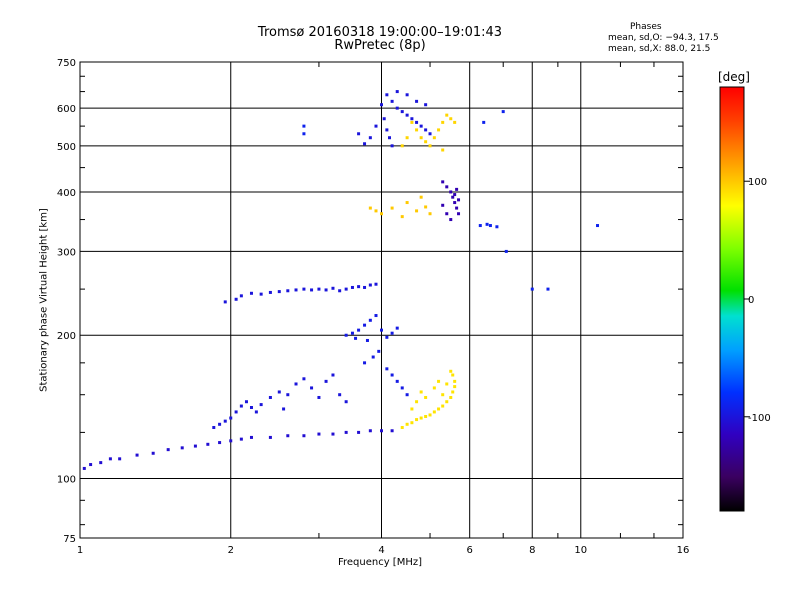 The width and height of the screenshot is (800, 600). Describe the element at coordinates (646, 27) in the screenshot. I see `phase-heading: Phases` at that location.